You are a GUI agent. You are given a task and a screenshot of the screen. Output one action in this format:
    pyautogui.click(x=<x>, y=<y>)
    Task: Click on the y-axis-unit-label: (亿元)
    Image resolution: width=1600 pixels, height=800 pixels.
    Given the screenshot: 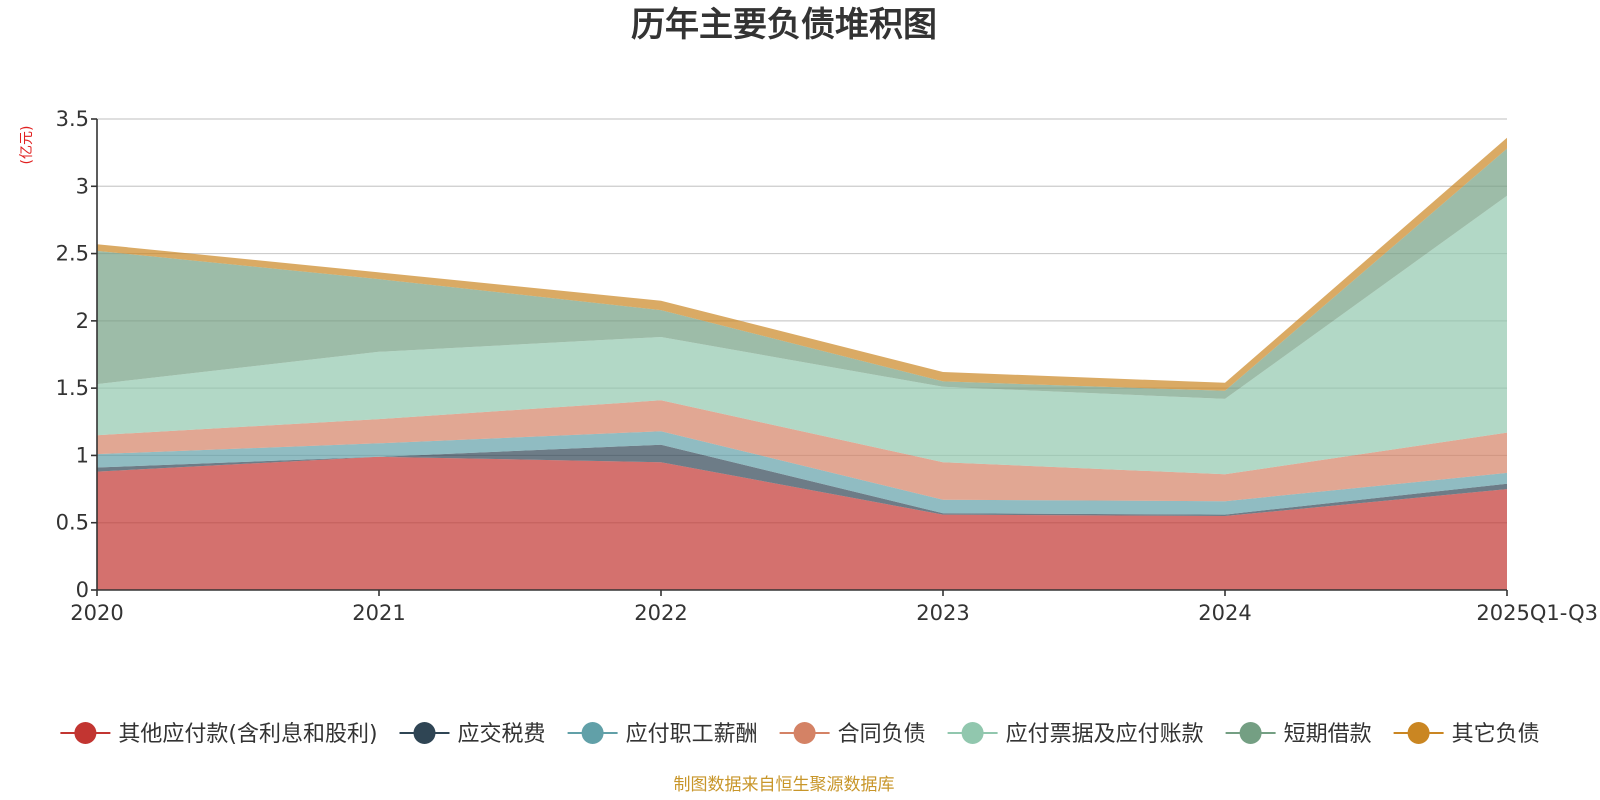 What is the action you would take?
    pyautogui.click(x=27, y=145)
    